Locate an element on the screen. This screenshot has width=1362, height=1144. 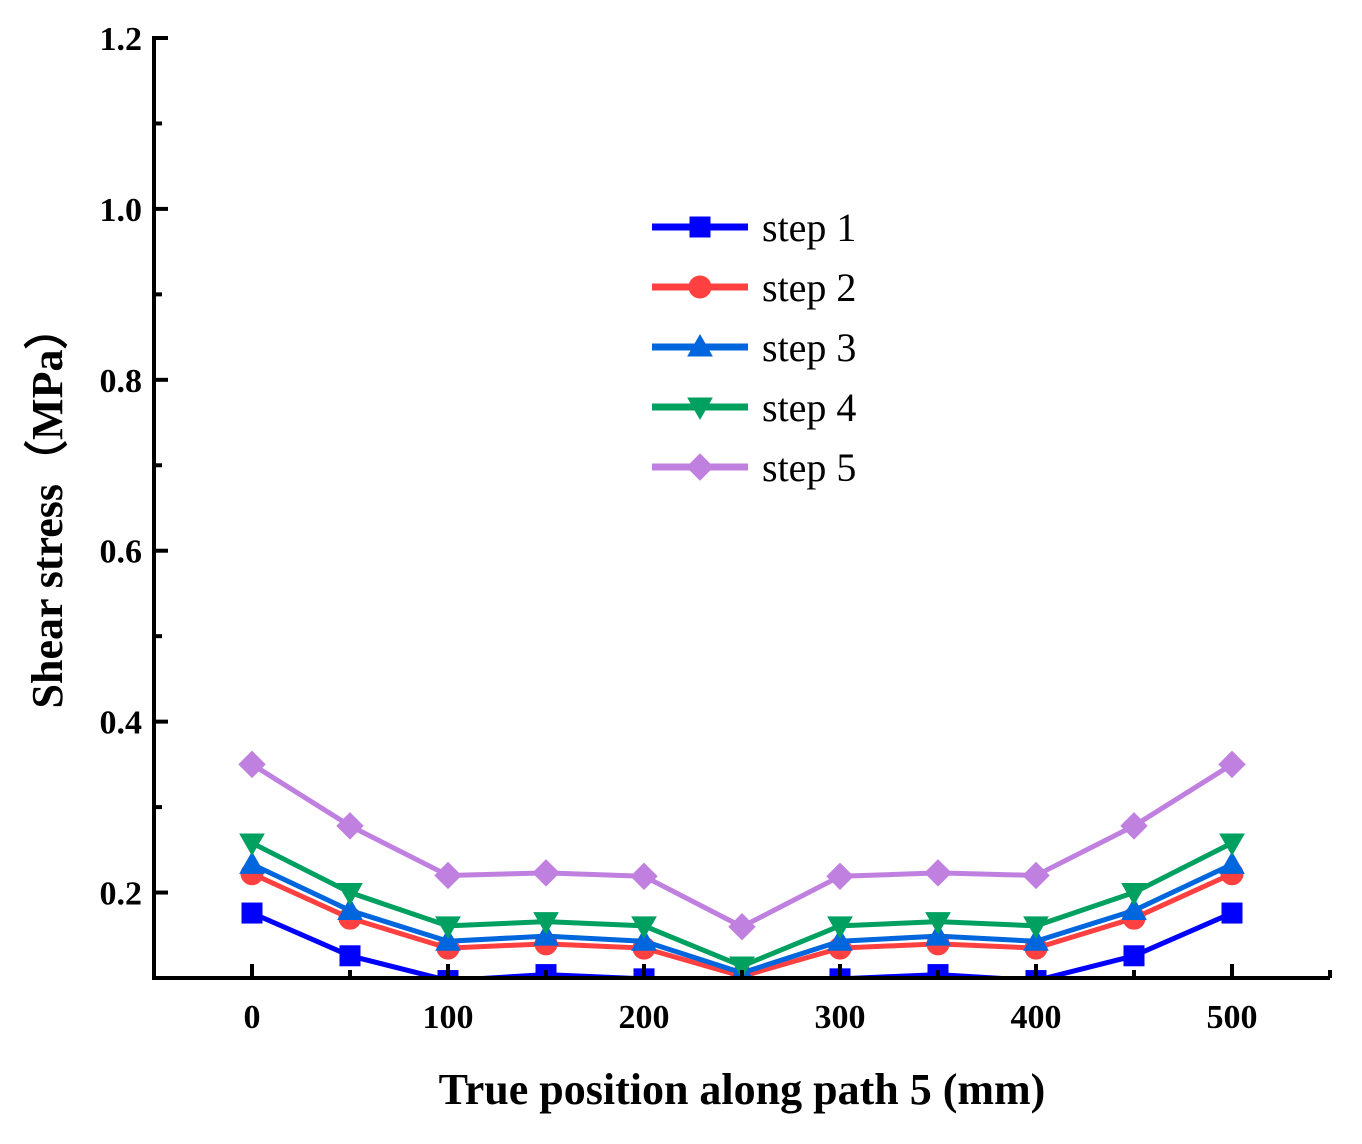
y-tick-label: 0.2 is located at coordinates (121, 894).